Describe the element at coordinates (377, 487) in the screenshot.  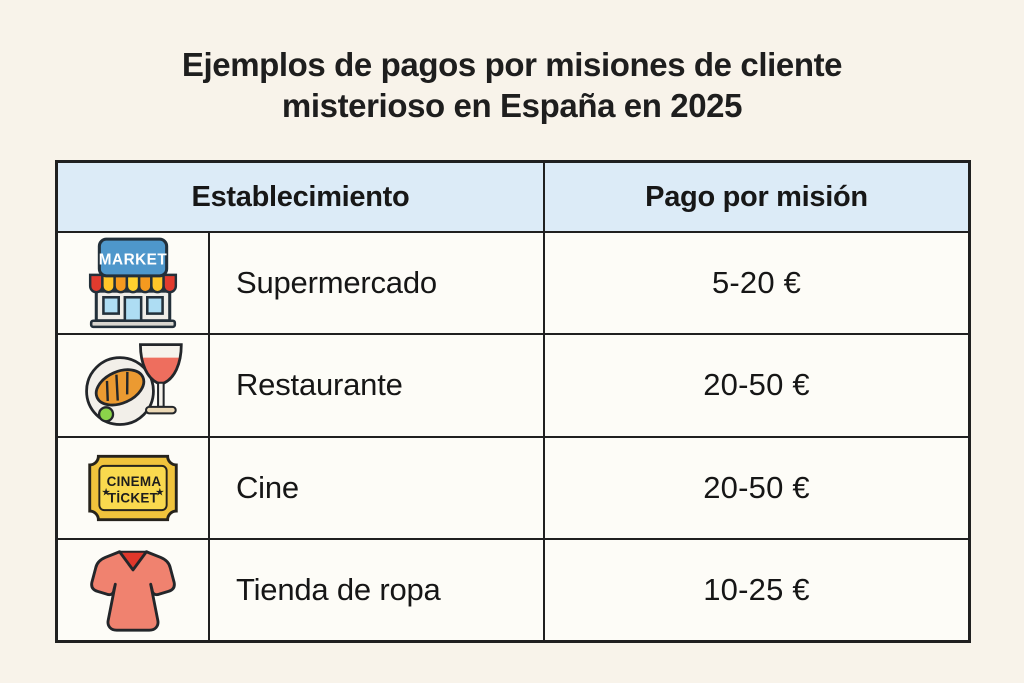
I see `establishment-name: Cine` at that location.